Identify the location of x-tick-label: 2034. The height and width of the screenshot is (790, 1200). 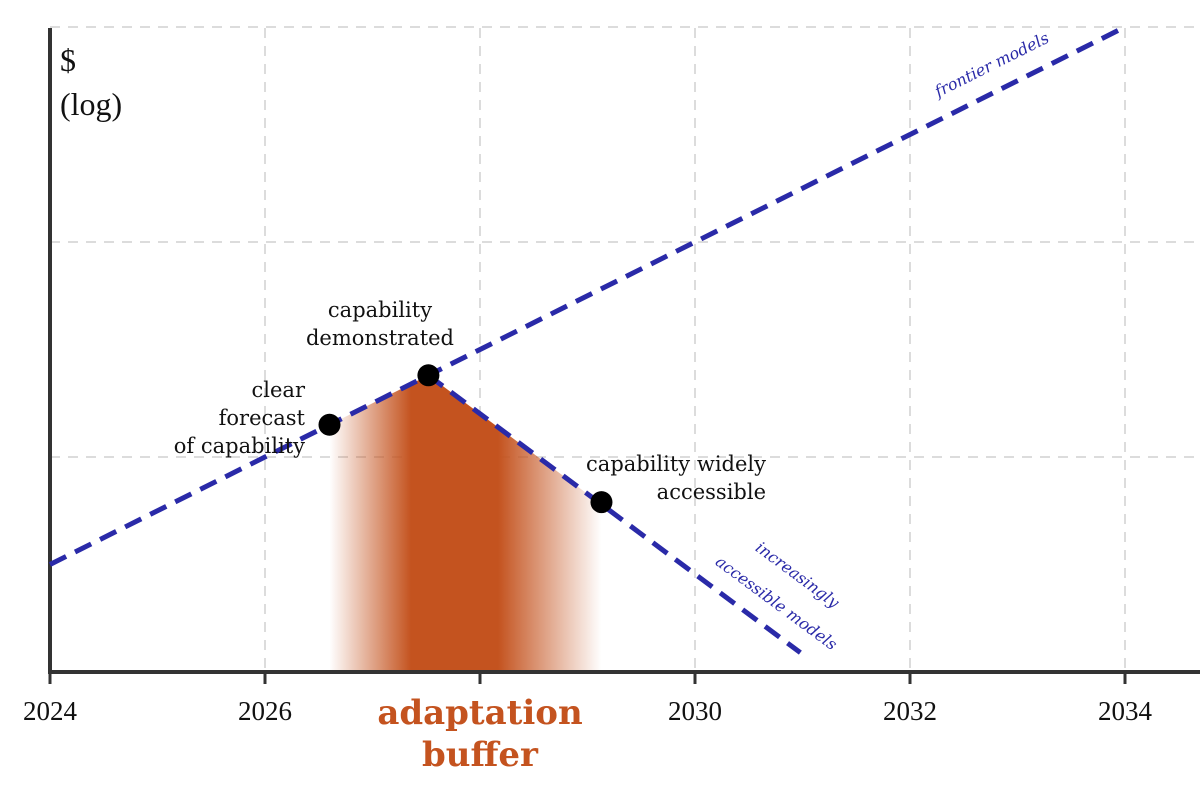
(1125, 711).